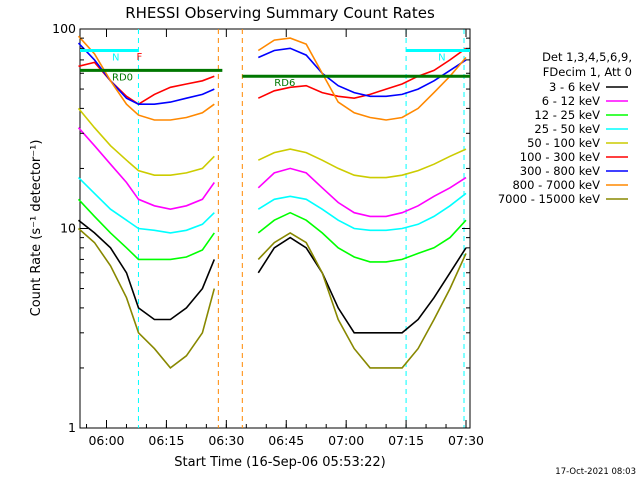  Describe the element at coordinates (595, 472) in the screenshot. I see `footer-date: 17-Oct-2021 08:03` at that location.